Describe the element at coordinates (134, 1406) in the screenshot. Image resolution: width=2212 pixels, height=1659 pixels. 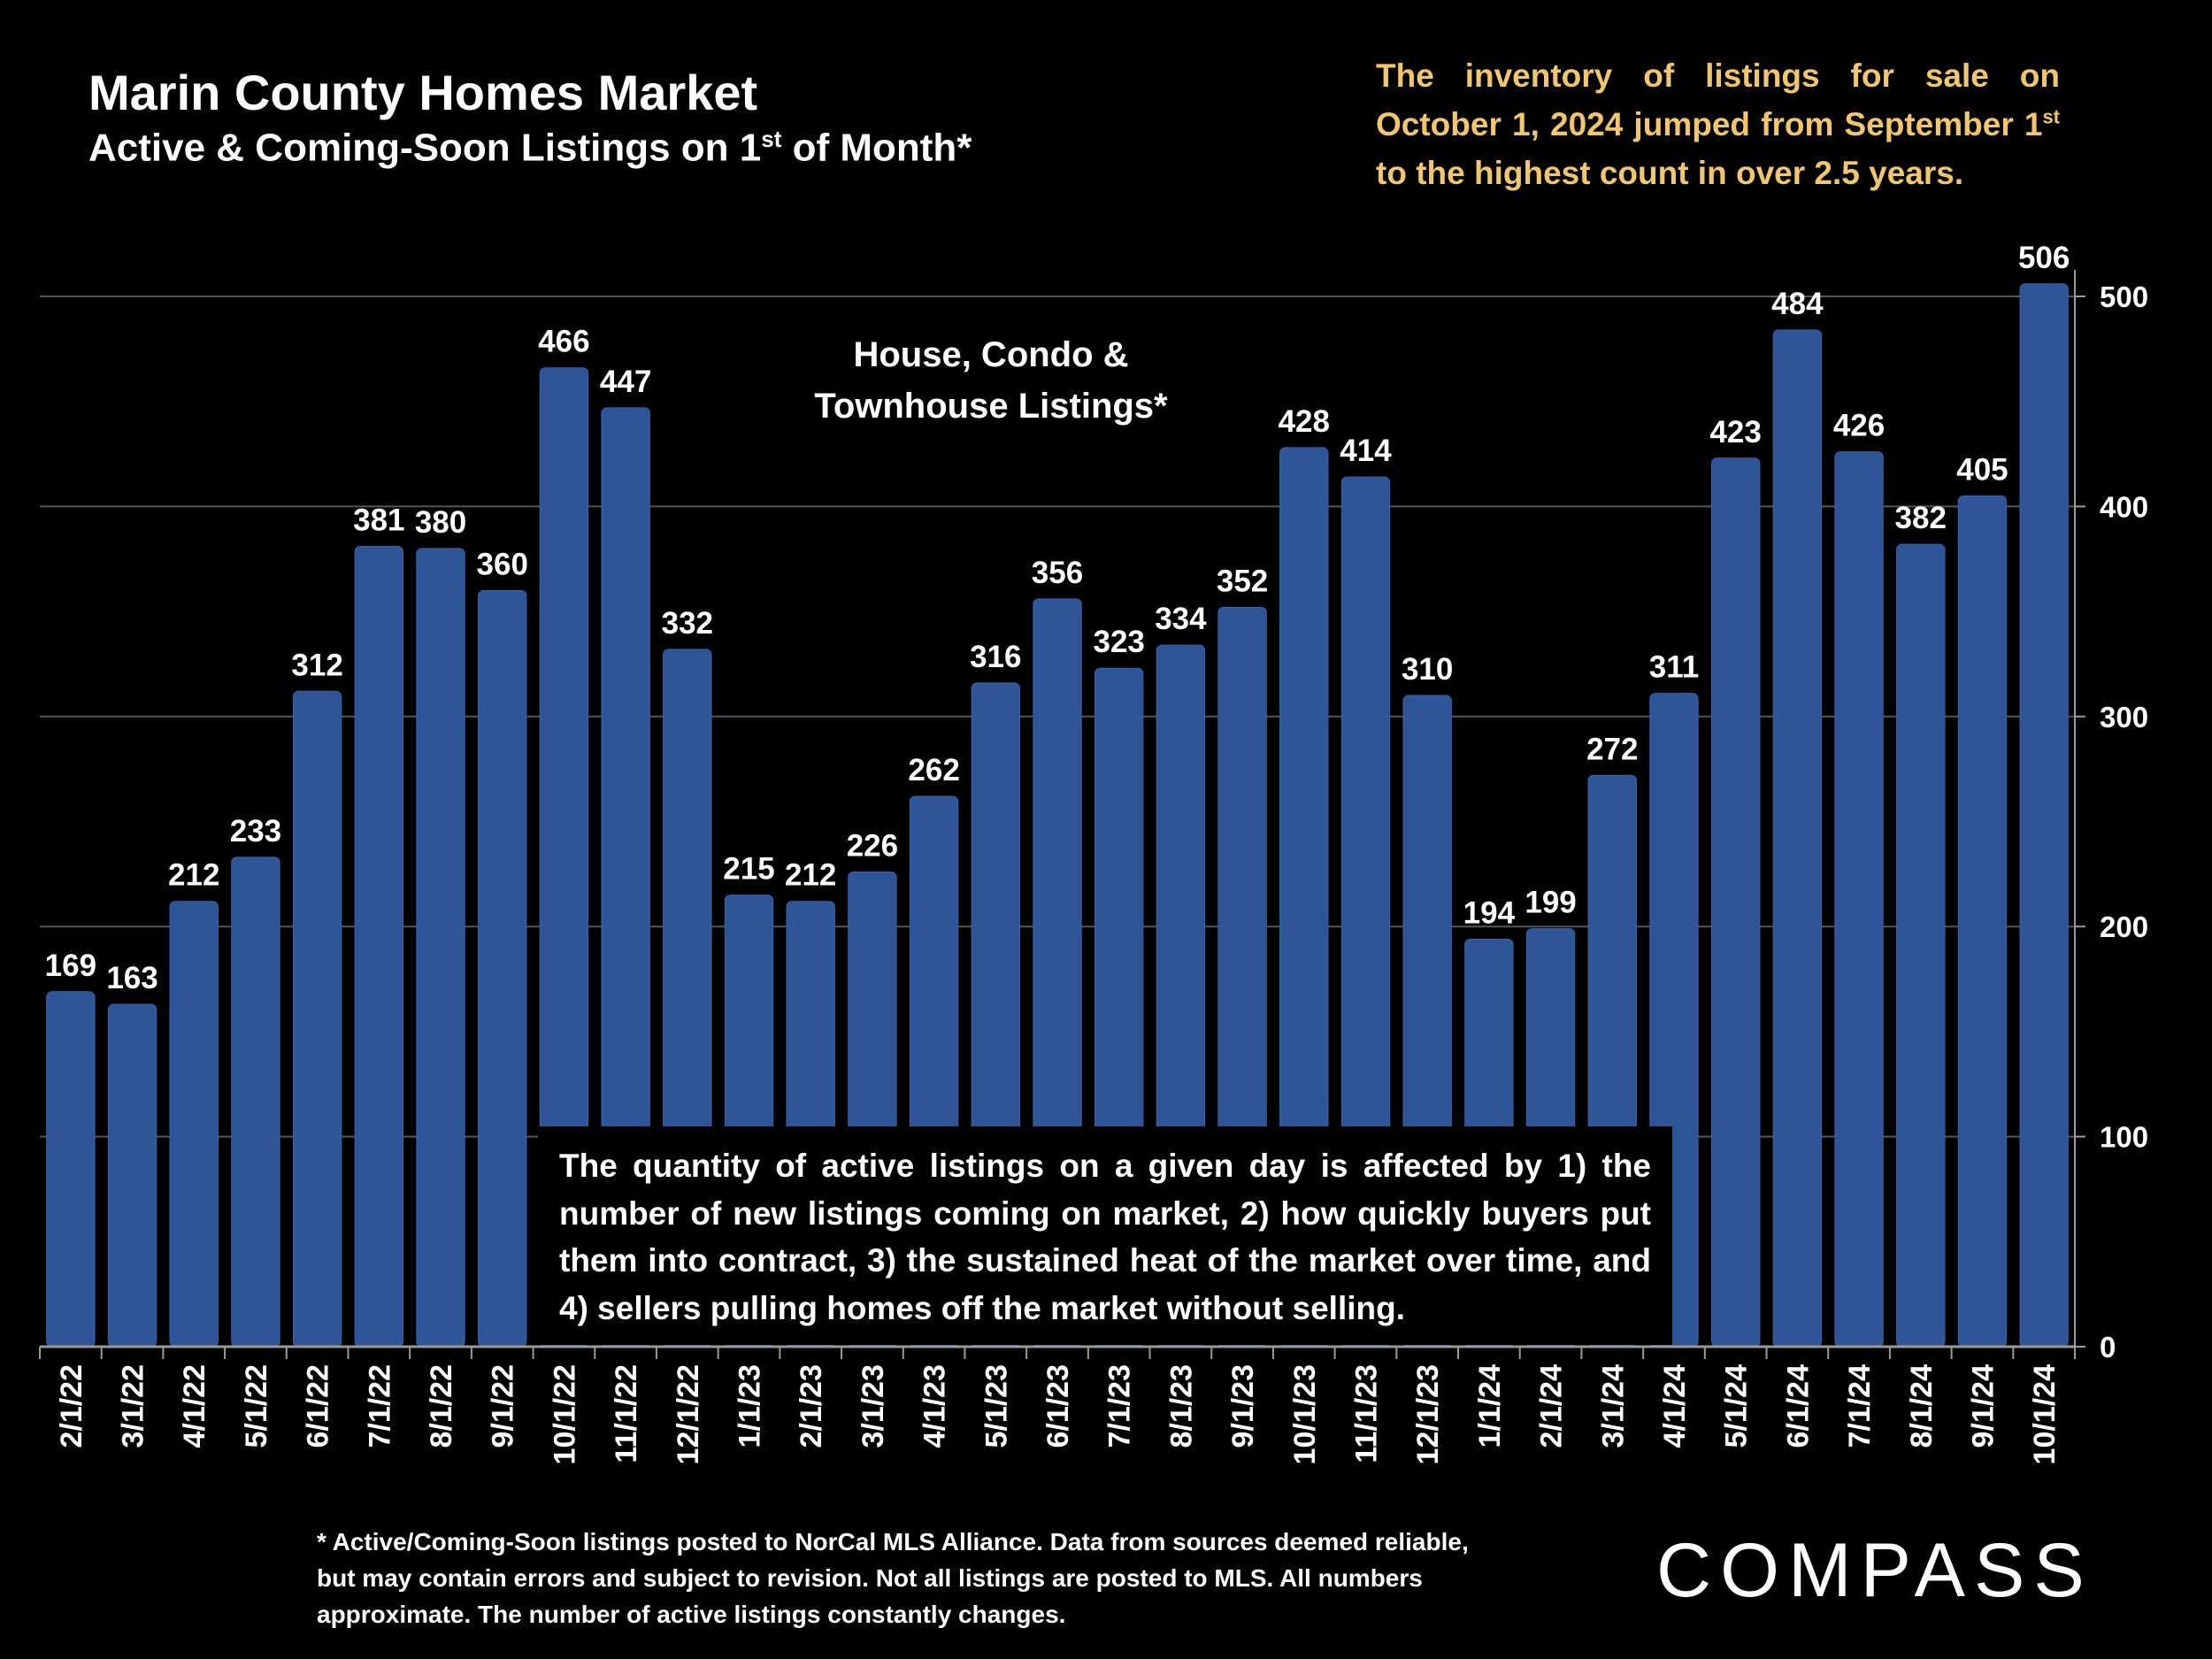
I see `x-tick-label: 3/1/22` at that location.